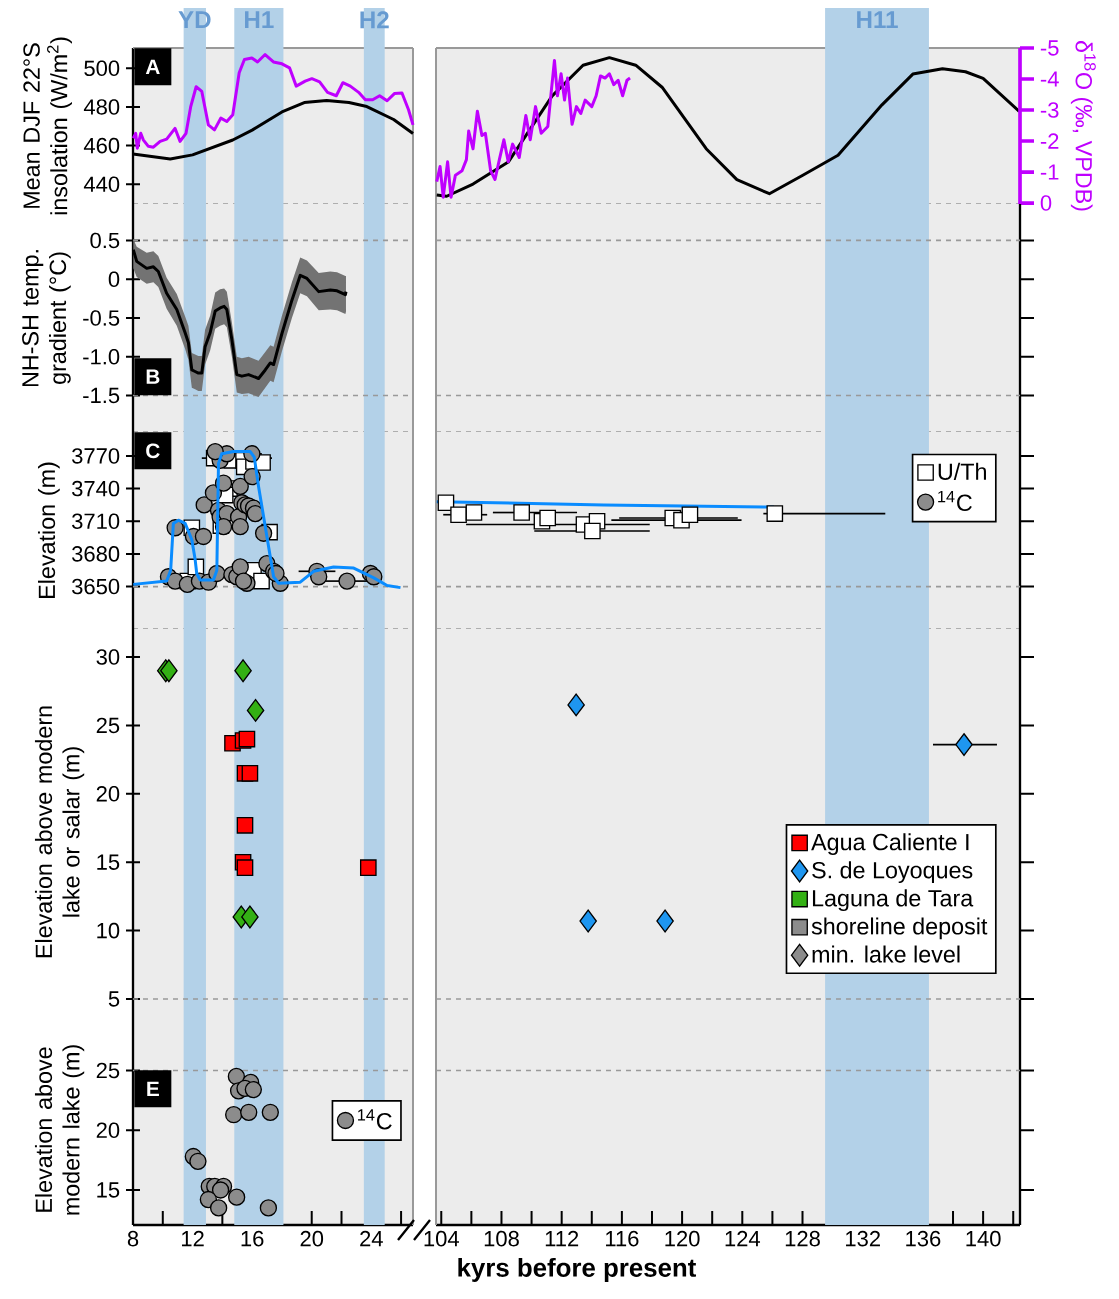 This screenshot has width=1119, height=1299. Describe the element at coordinates (101, 395) in the screenshot. I see `y-tick-label: -1.5` at that location.